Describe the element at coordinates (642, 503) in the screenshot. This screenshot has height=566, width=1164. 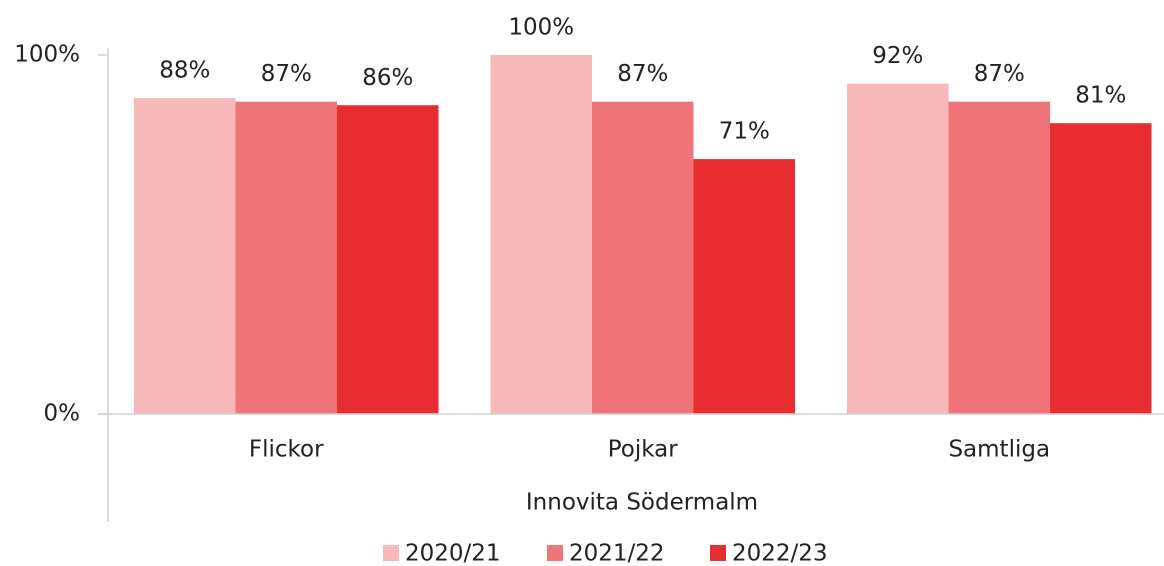
I see `x-axis-label: Innovita Södermalm` at that location.